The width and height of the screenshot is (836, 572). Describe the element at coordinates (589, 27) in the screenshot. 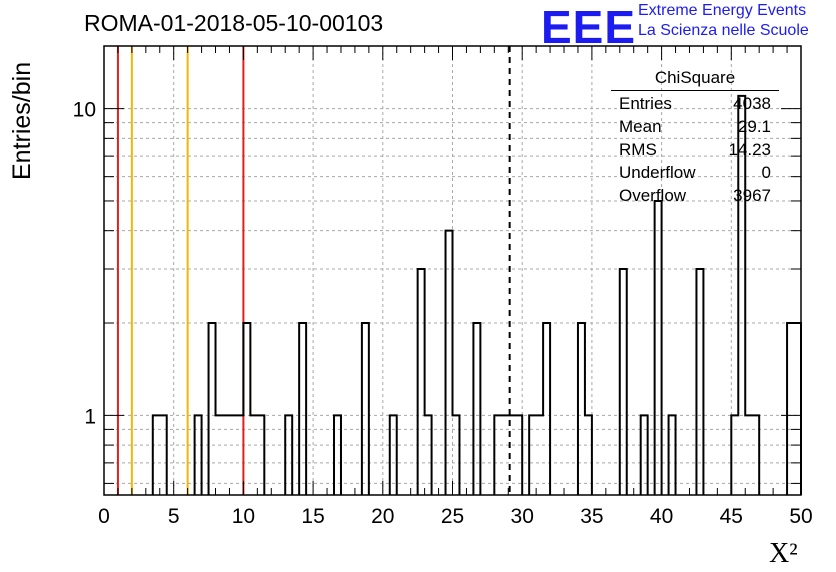

I see `eee-logo: EEE` at that location.